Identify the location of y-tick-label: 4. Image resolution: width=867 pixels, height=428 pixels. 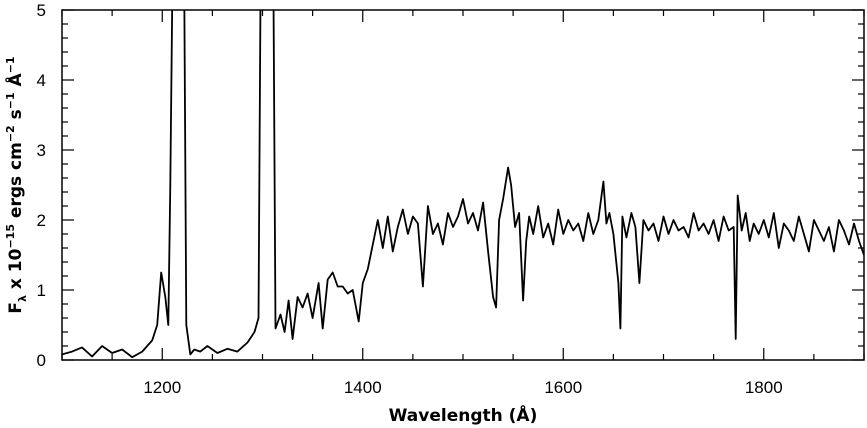
(41, 80).